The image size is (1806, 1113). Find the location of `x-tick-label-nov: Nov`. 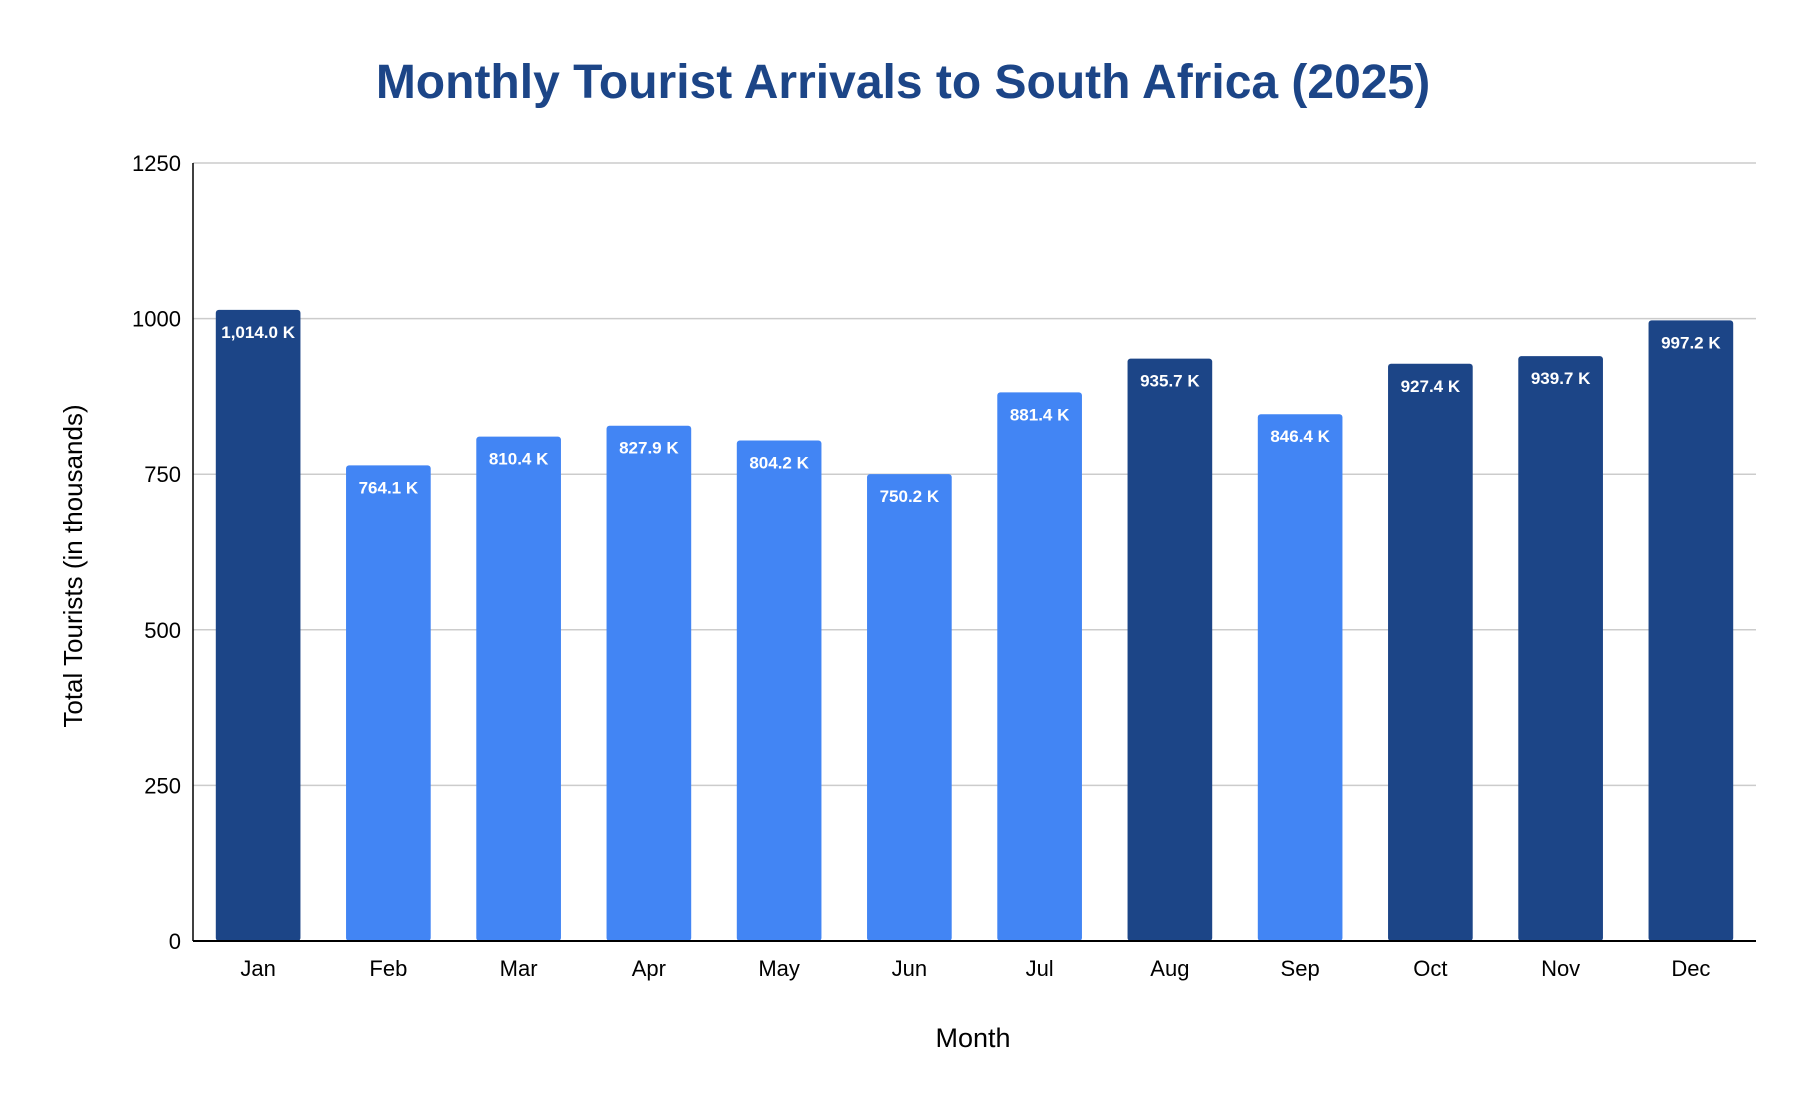

x-tick-label-nov: Nov is located at coordinates (1560, 968).